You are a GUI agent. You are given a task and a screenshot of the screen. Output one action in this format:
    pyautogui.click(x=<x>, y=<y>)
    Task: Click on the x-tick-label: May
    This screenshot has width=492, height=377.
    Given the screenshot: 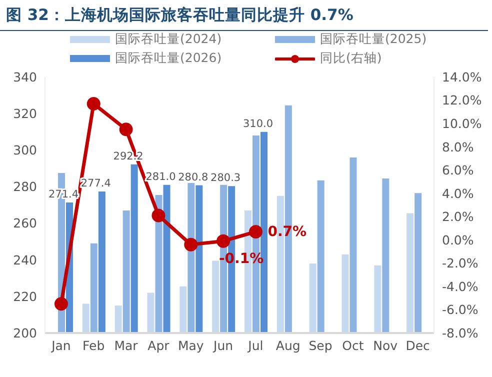 What is the action you would take?
    pyautogui.click(x=191, y=345)
    